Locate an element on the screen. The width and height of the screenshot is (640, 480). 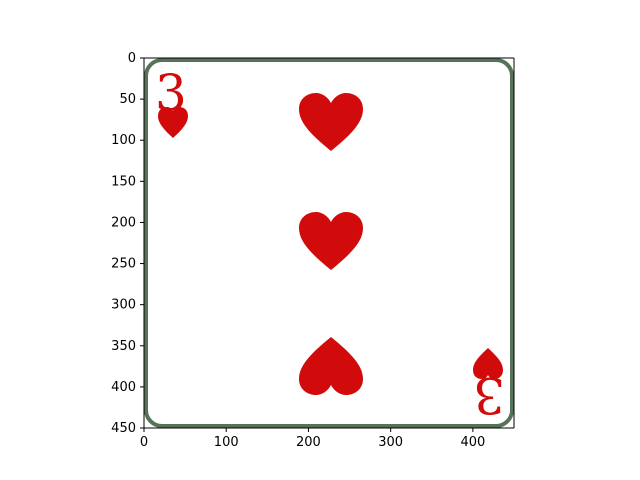
y-tick-label: 450 is located at coordinates (123, 428).